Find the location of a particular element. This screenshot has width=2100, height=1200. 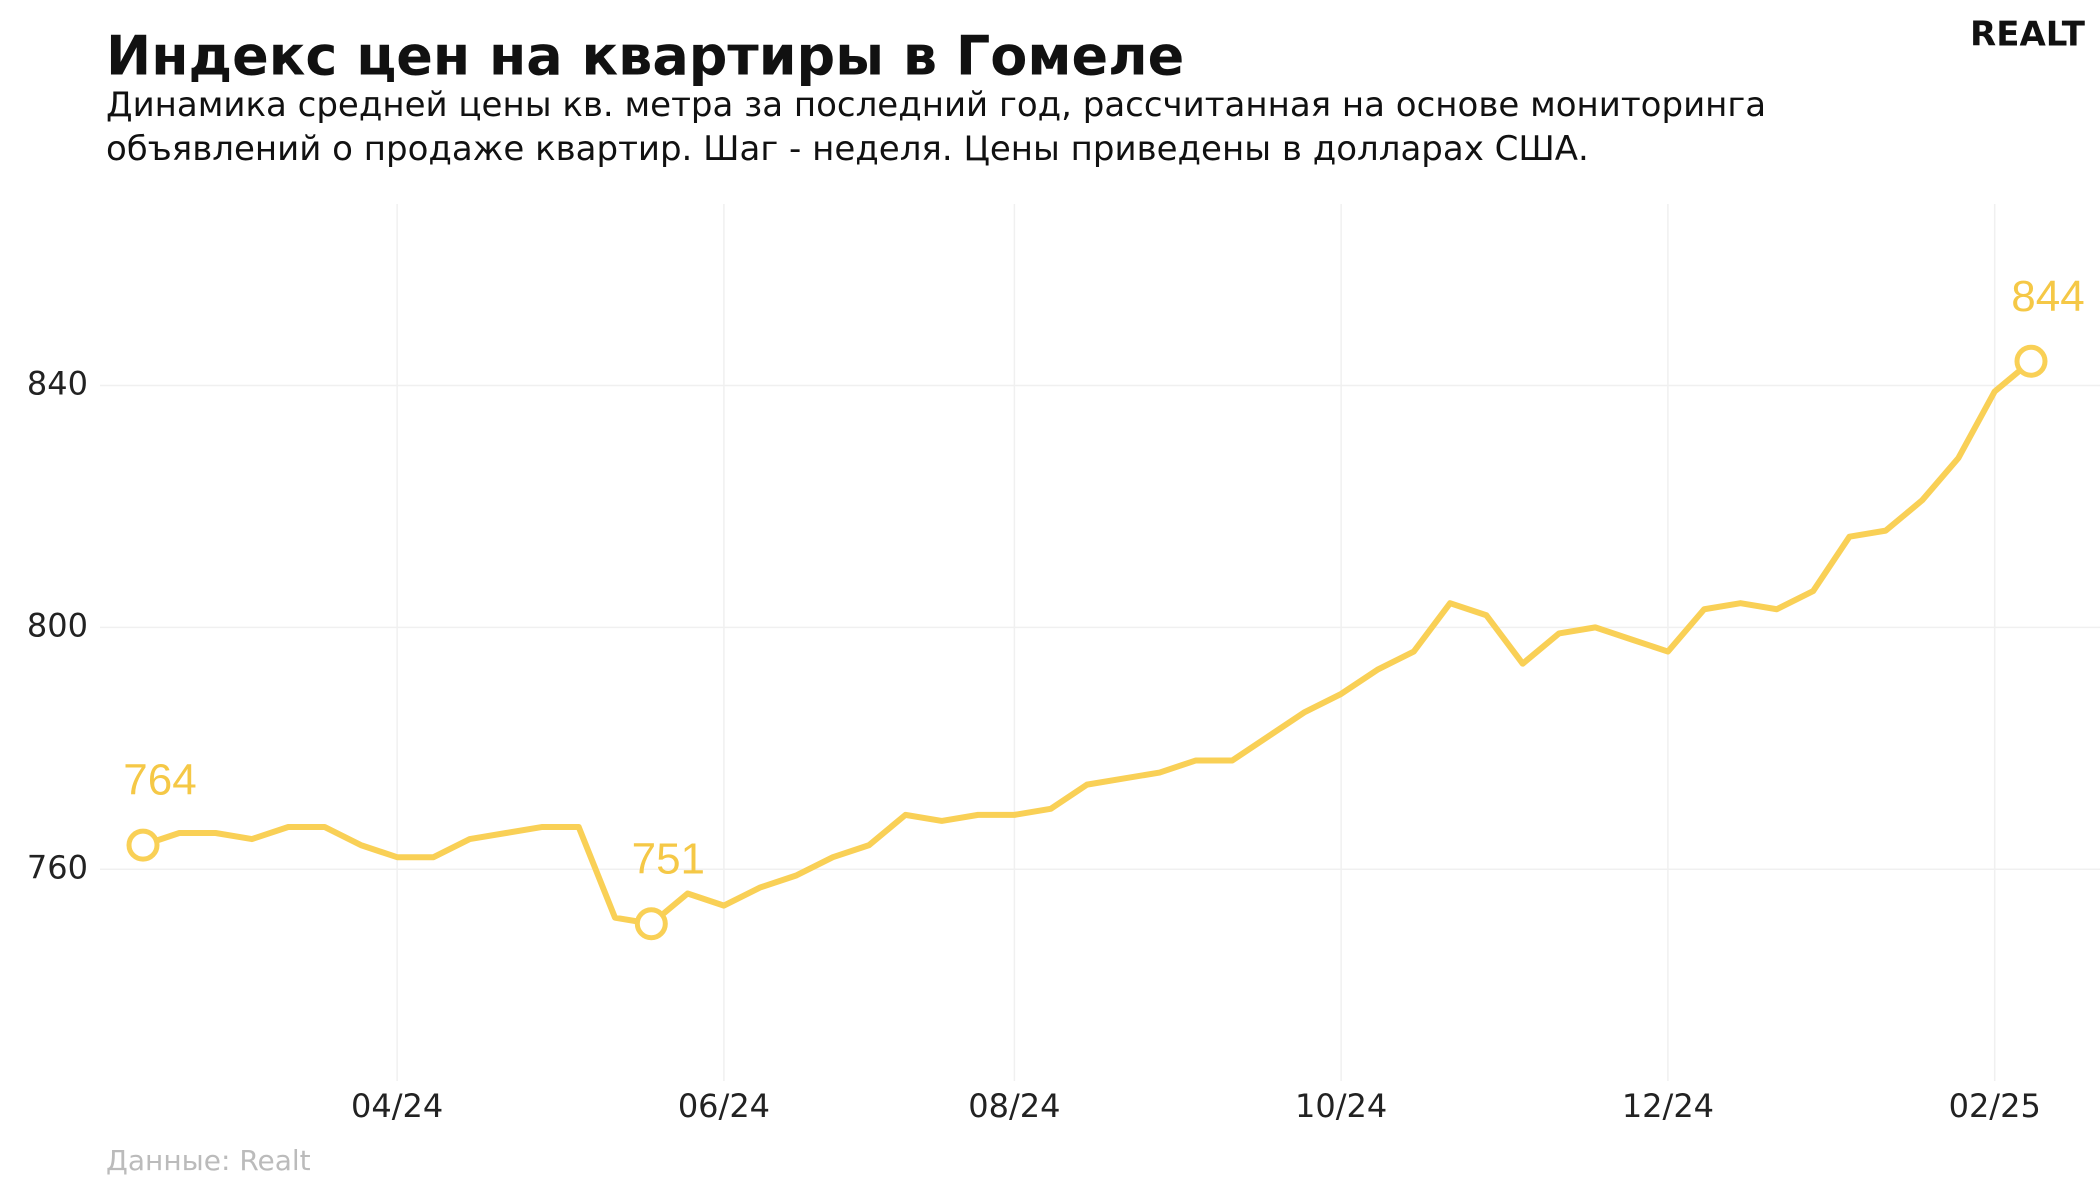

logo: REALT is located at coordinates (2028, 35).